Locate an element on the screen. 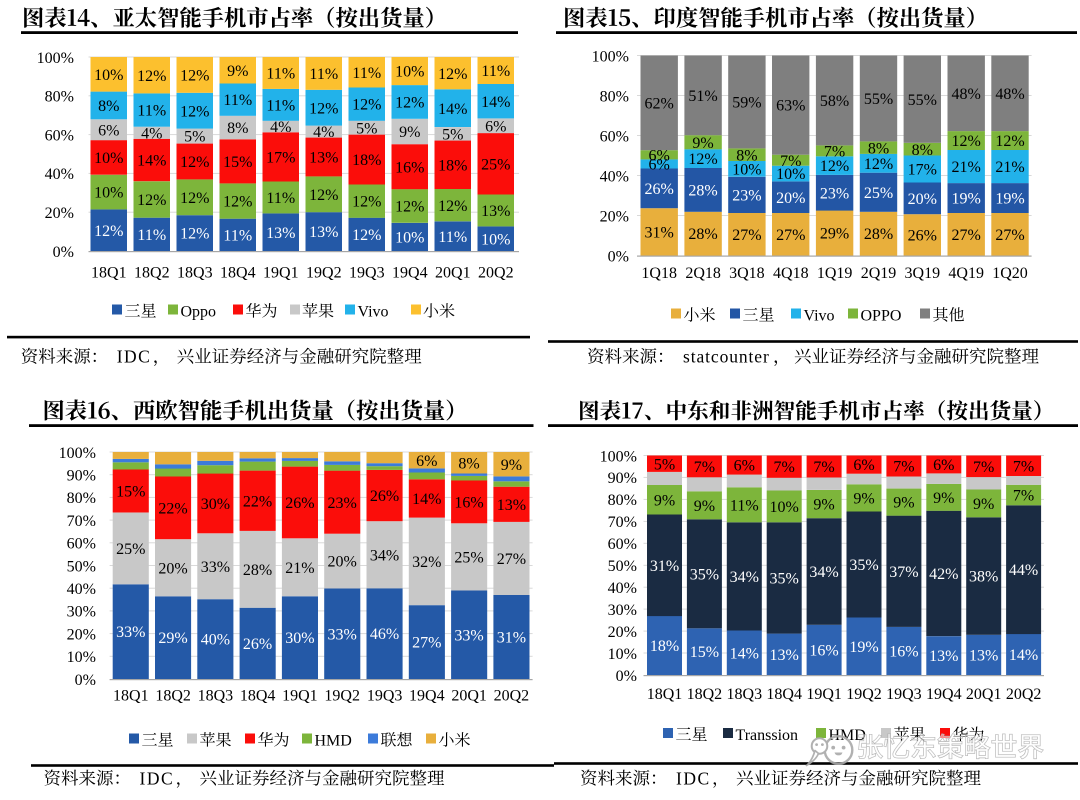  svg-text: 2Q19 is located at coordinates (879, 273).